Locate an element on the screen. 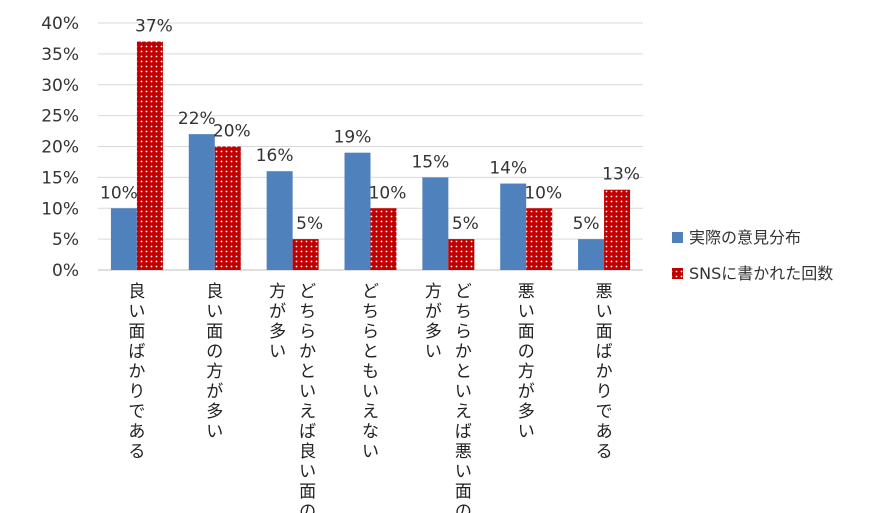  data-label: 16% is located at coordinates (275, 156).